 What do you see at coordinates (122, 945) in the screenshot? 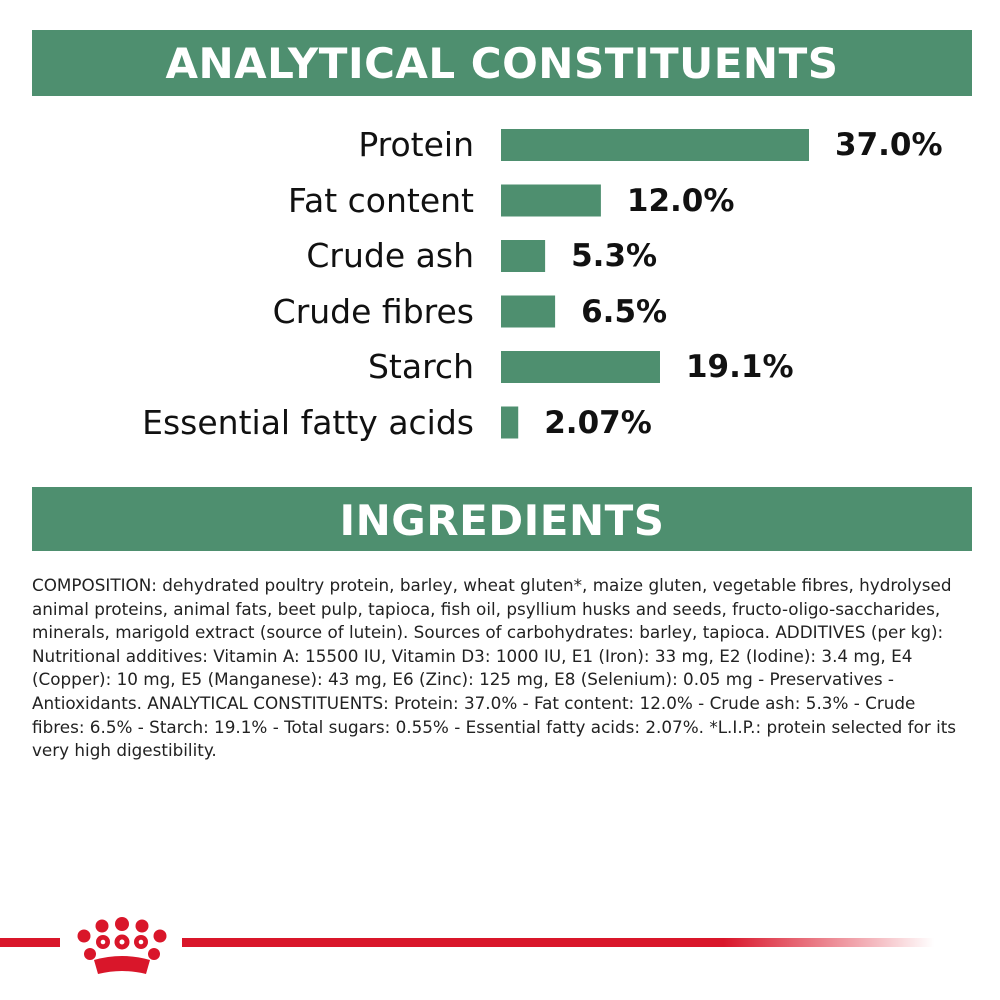
I see `royal-canin-crown-icon` at bounding box center [122, 945].